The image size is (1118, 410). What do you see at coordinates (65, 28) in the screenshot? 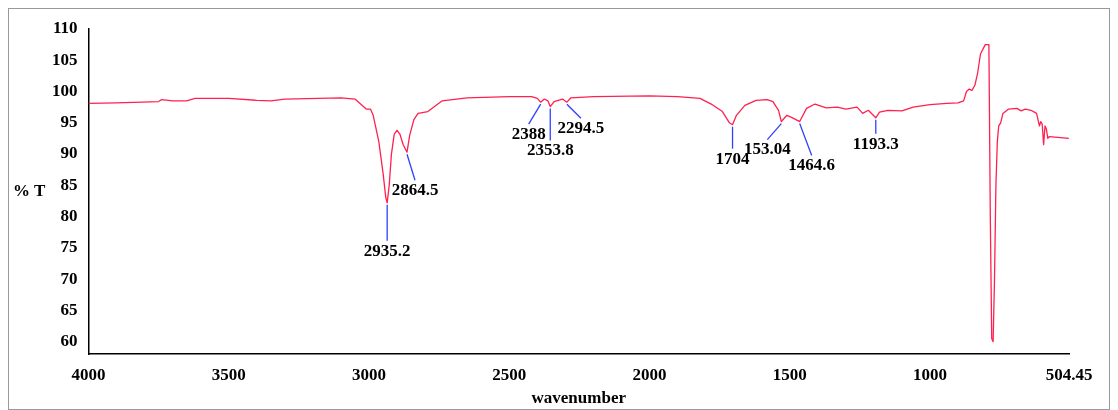
I see `y-tick-label: 110` at bounding box center [65, 28].